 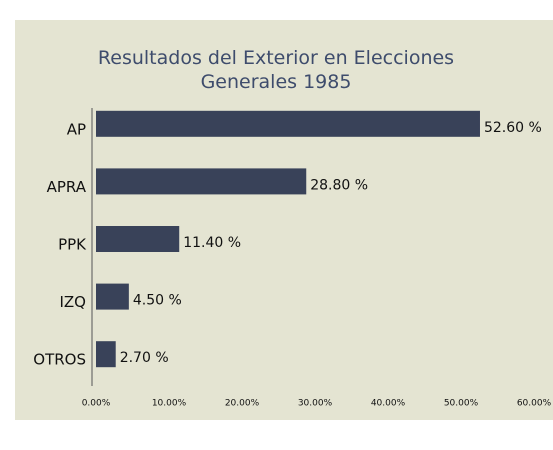 What do you see at coordinates (242, 404) in the screenshot?
I see `x-tick-label: 20.00%` at bounding box center [242, 404].